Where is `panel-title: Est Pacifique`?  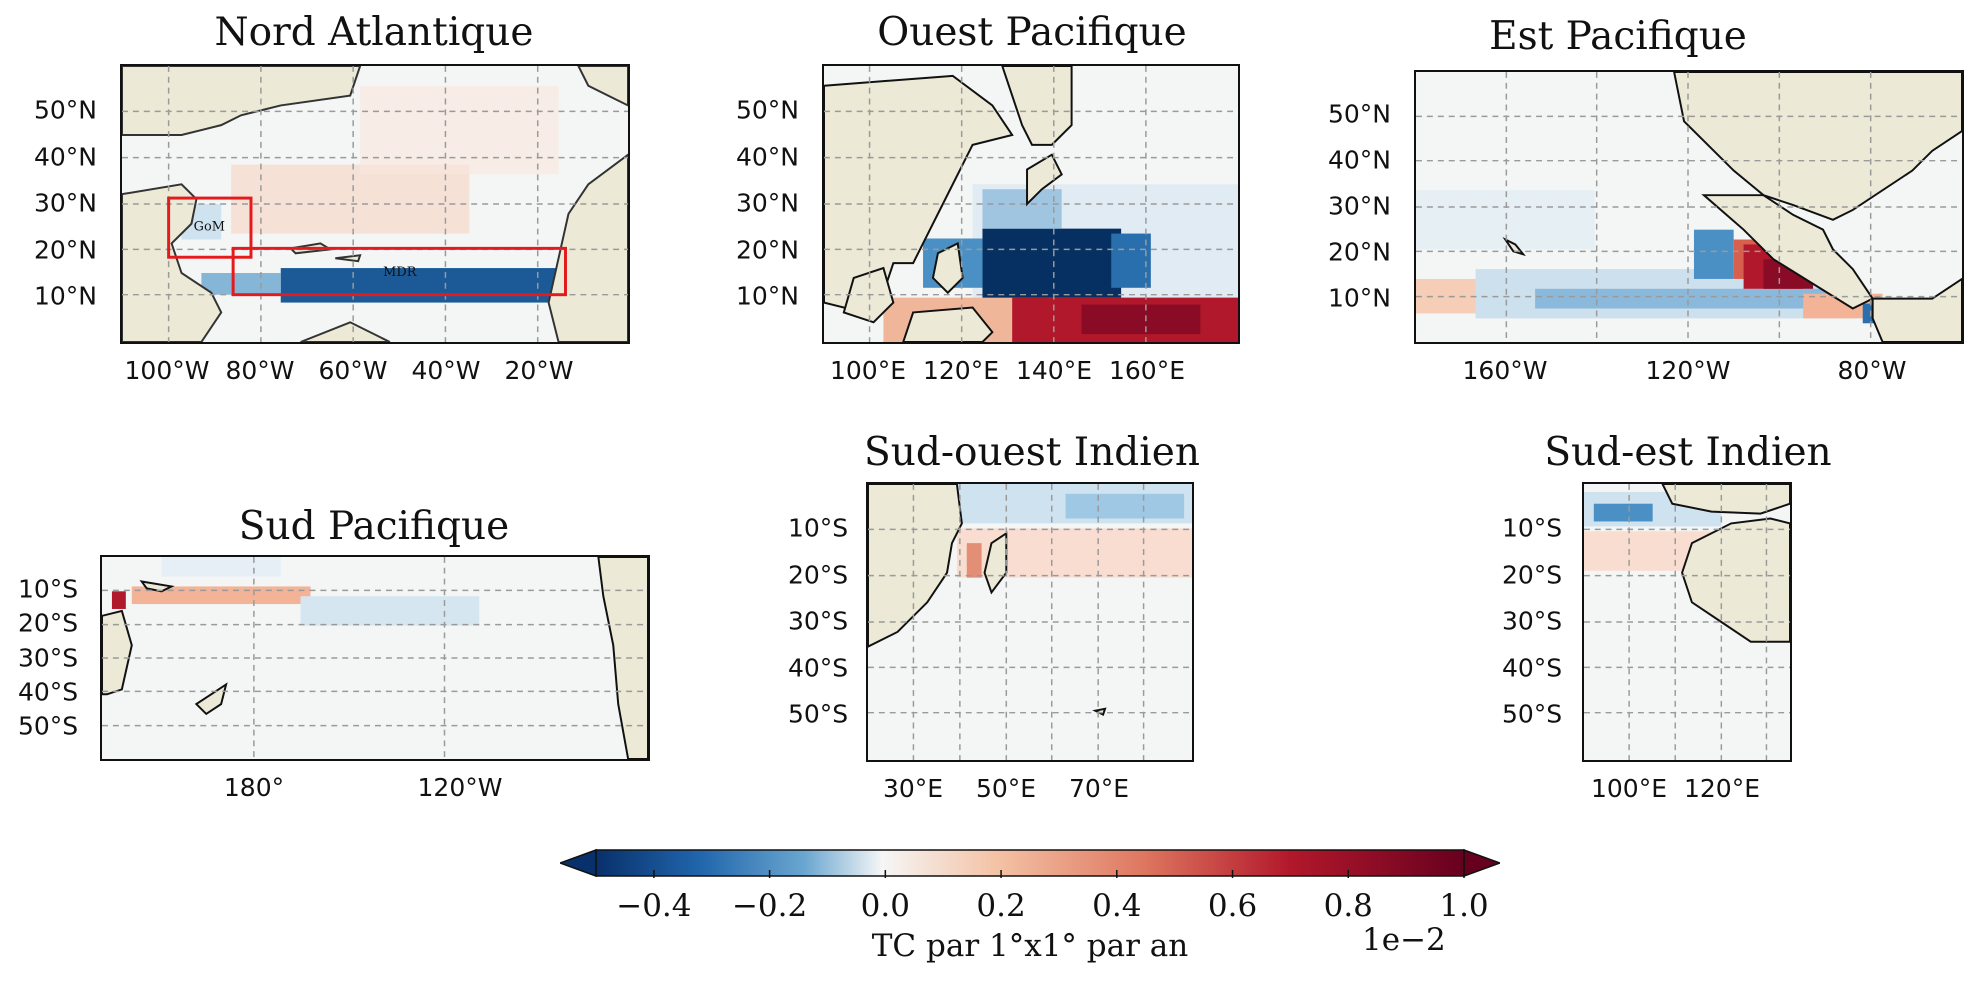
panel-title: Est Pacifique is located at coordinates (1618, 36).